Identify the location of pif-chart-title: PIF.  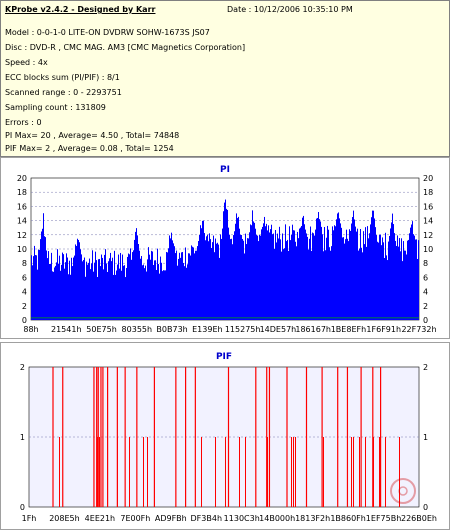
(224, 357).